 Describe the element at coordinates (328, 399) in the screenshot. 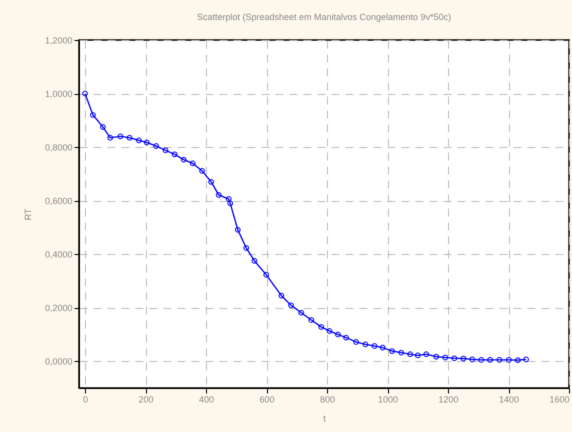

I see `x-tick-label: 800` at that location.